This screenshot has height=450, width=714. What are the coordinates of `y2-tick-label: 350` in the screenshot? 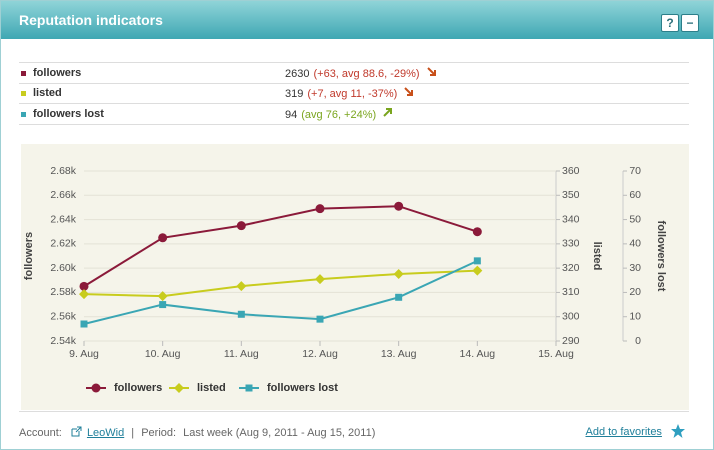 It's located at (571, 195).